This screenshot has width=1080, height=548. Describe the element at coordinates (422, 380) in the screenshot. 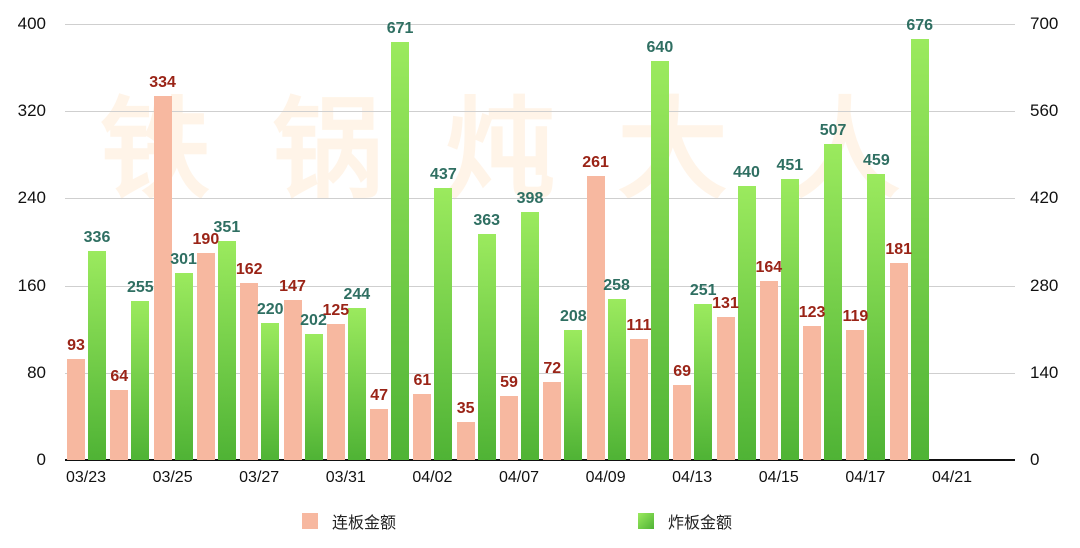

I see `data-label-lianban: 61` at that location.